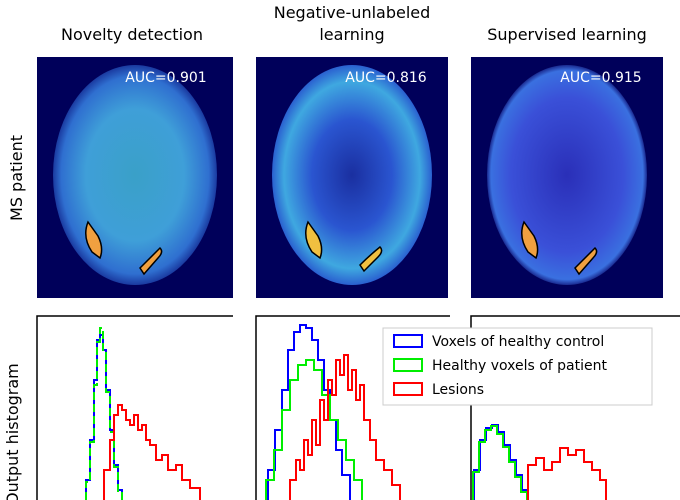 This screenshot has height=500, width=680. Describe the element at coordinates (518, 342) in the screenshot. I see `legend-label: Voxels of healthy control` at that location.